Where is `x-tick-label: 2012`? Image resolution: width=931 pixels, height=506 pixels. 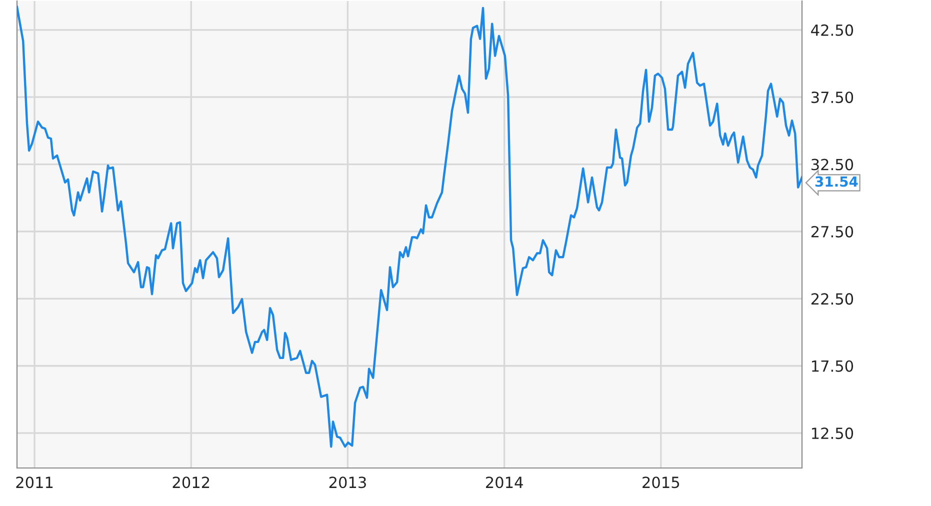
x-tick-label: 2012 is located at coordinates (191, 482).